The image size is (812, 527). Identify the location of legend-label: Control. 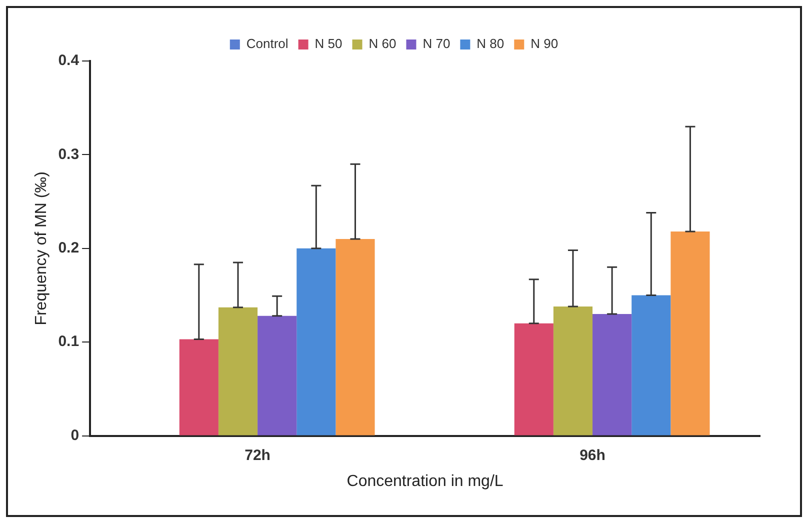
(267, 44).